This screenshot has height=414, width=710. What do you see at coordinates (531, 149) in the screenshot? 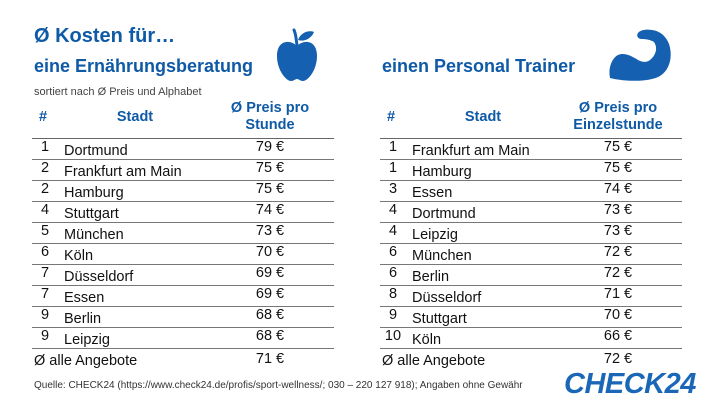
I see `table-row: 1 Frankfurt am Main 75 €` at bounding box center [531, 149].